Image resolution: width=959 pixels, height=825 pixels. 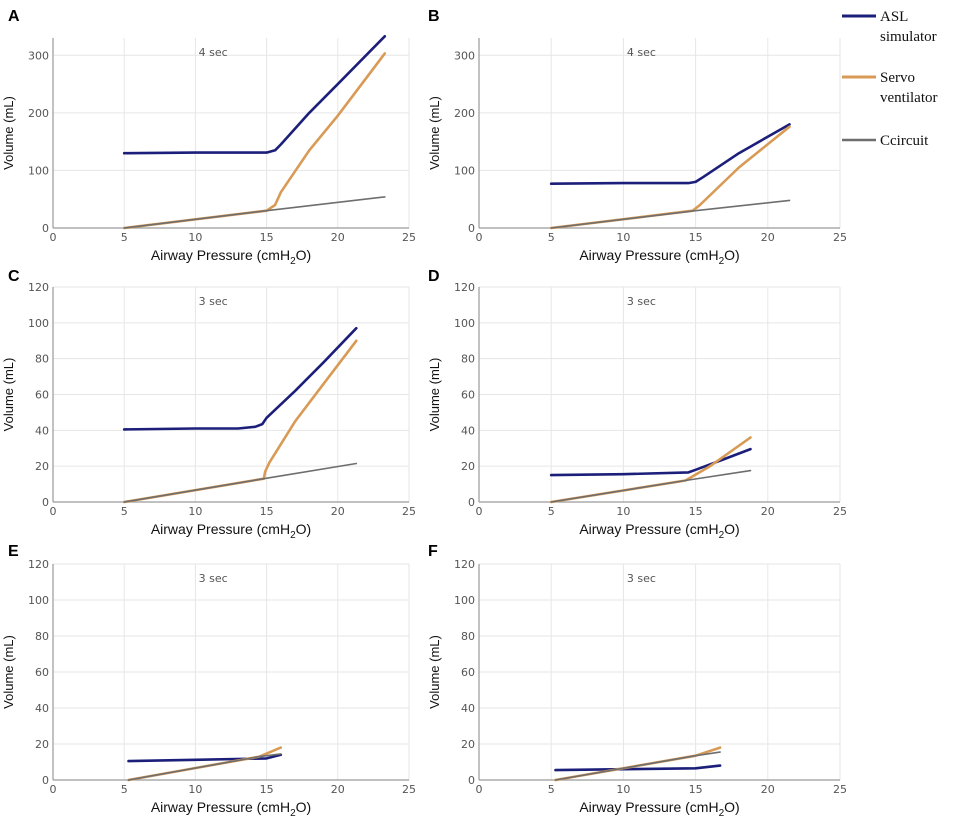 What do you see at coordinates (14, 276) in the screenshot?
I see `panel-label: C` at bounding box center [14, 276].